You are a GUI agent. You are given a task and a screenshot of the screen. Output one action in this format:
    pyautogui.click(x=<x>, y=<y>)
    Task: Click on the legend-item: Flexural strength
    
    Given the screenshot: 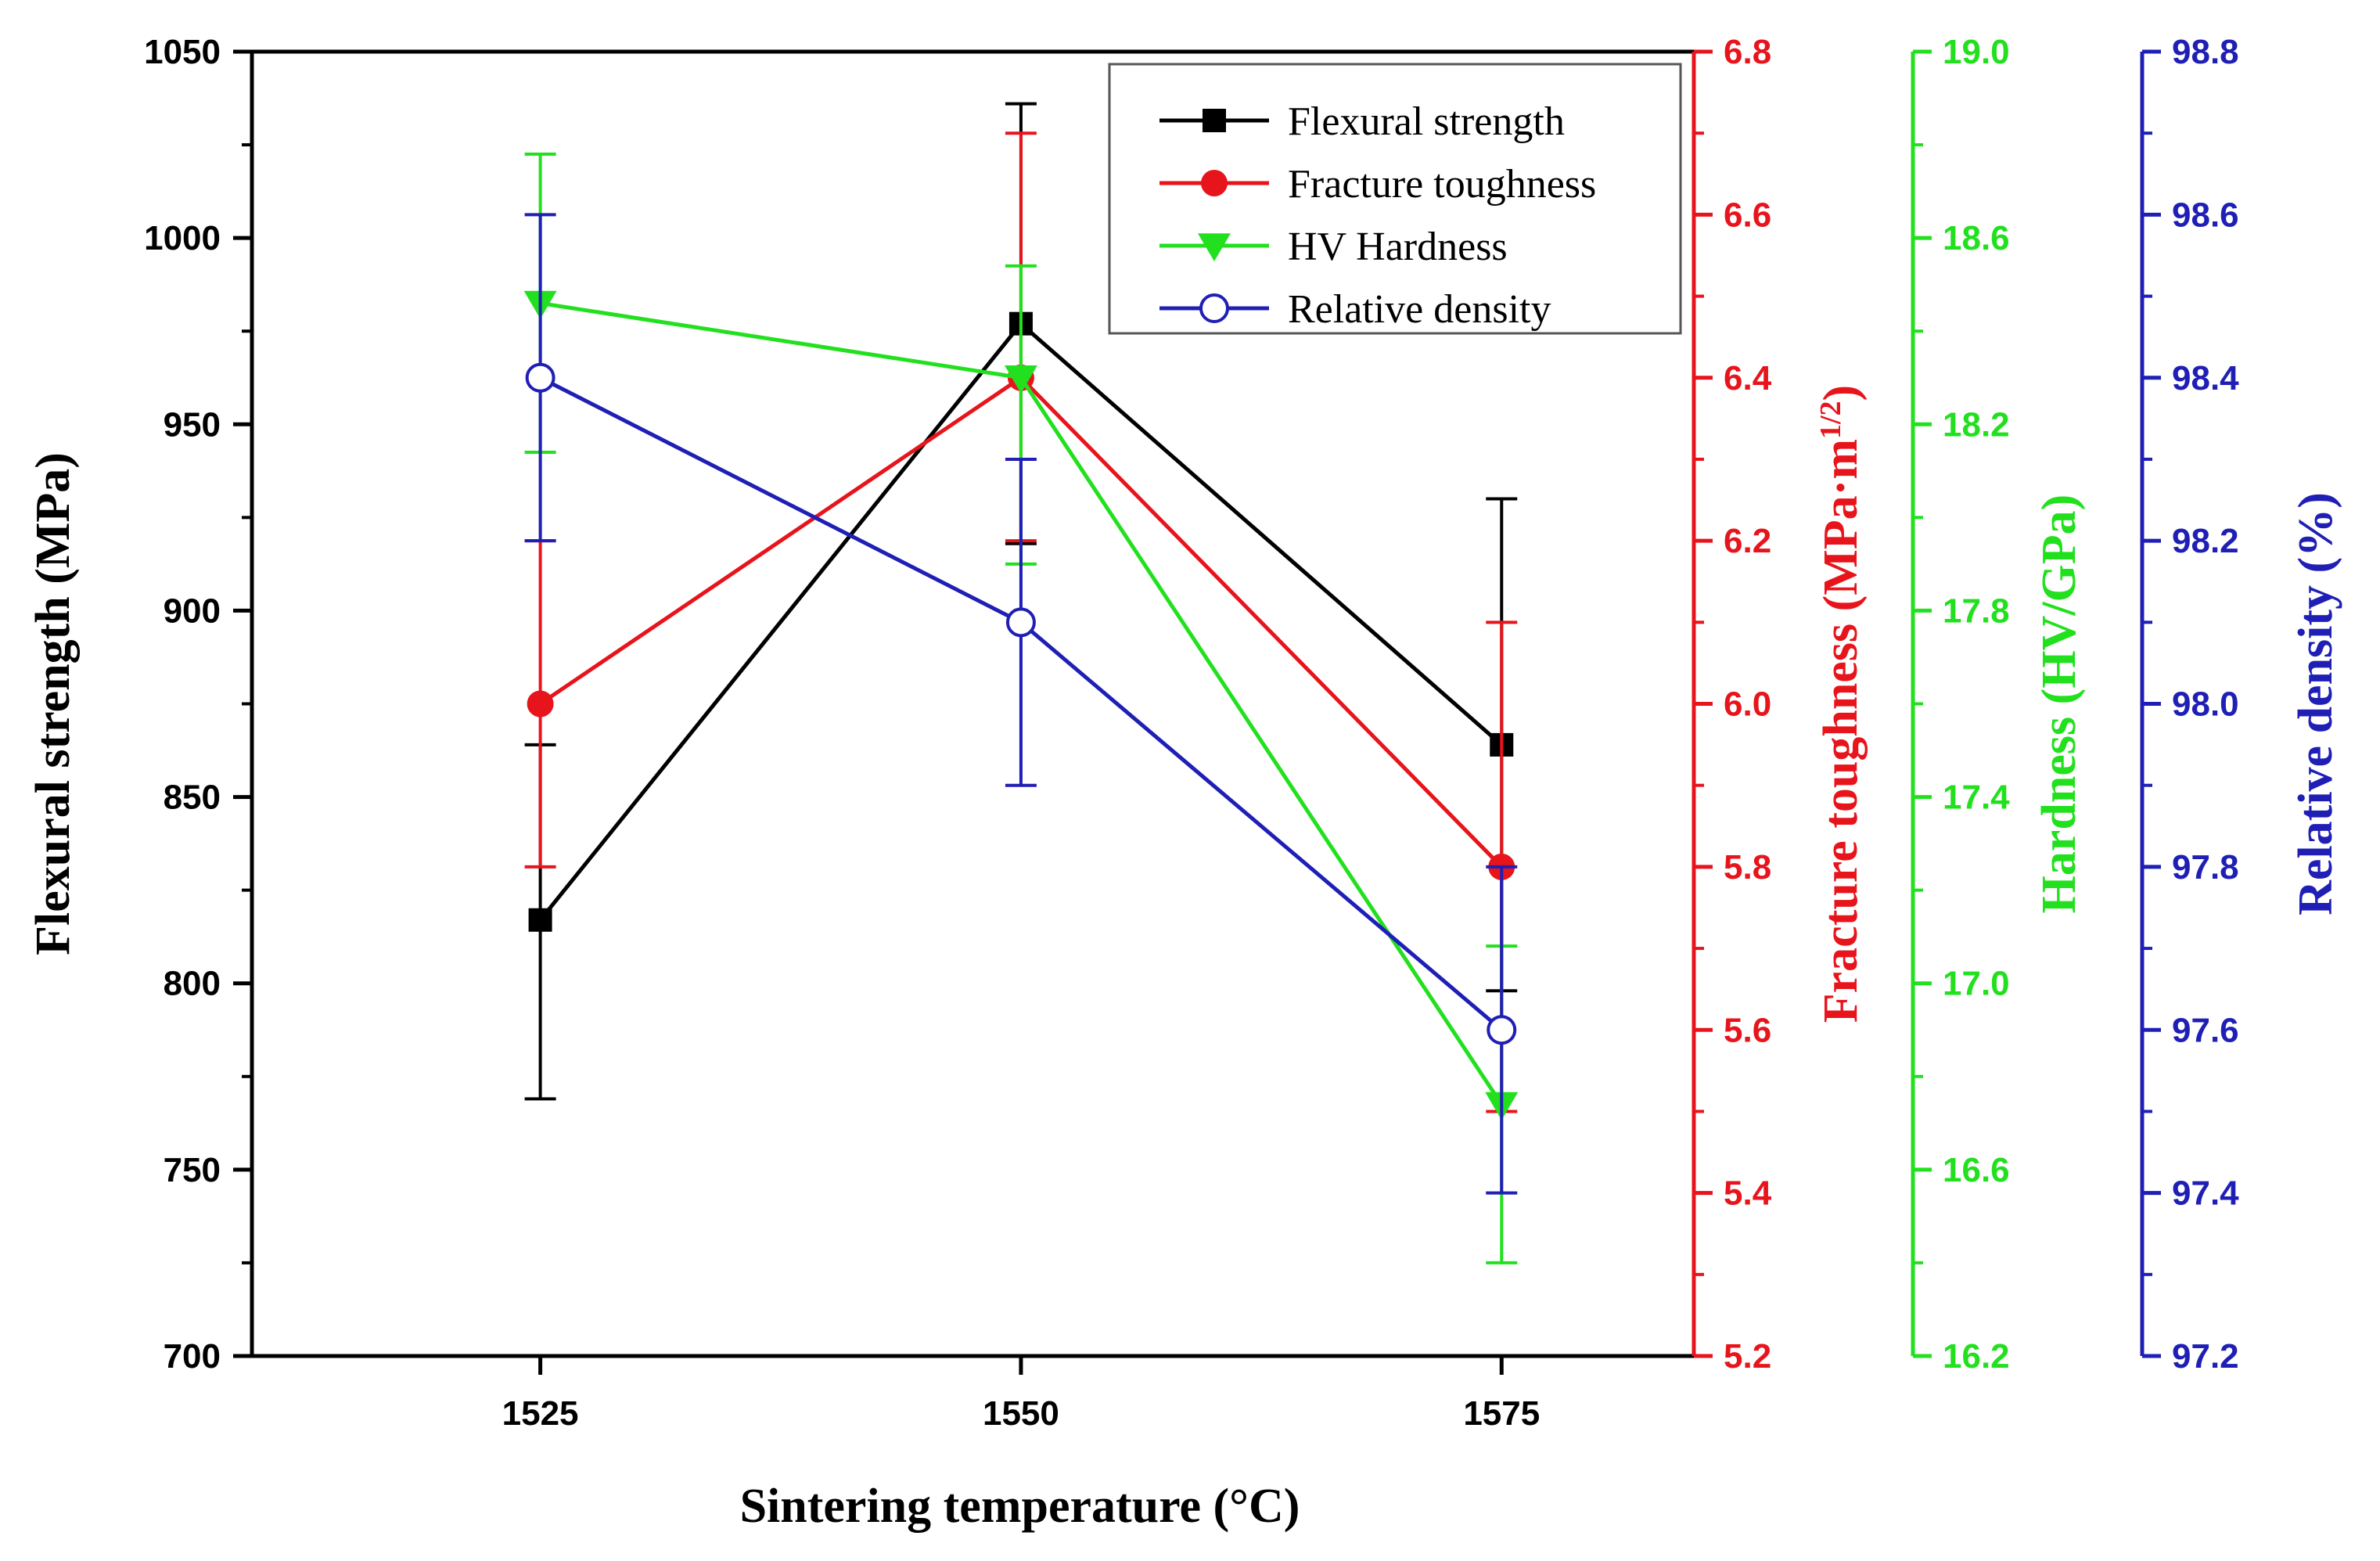 What is the action you would take?
    pyautogui.click(x=1362, y=121)
    